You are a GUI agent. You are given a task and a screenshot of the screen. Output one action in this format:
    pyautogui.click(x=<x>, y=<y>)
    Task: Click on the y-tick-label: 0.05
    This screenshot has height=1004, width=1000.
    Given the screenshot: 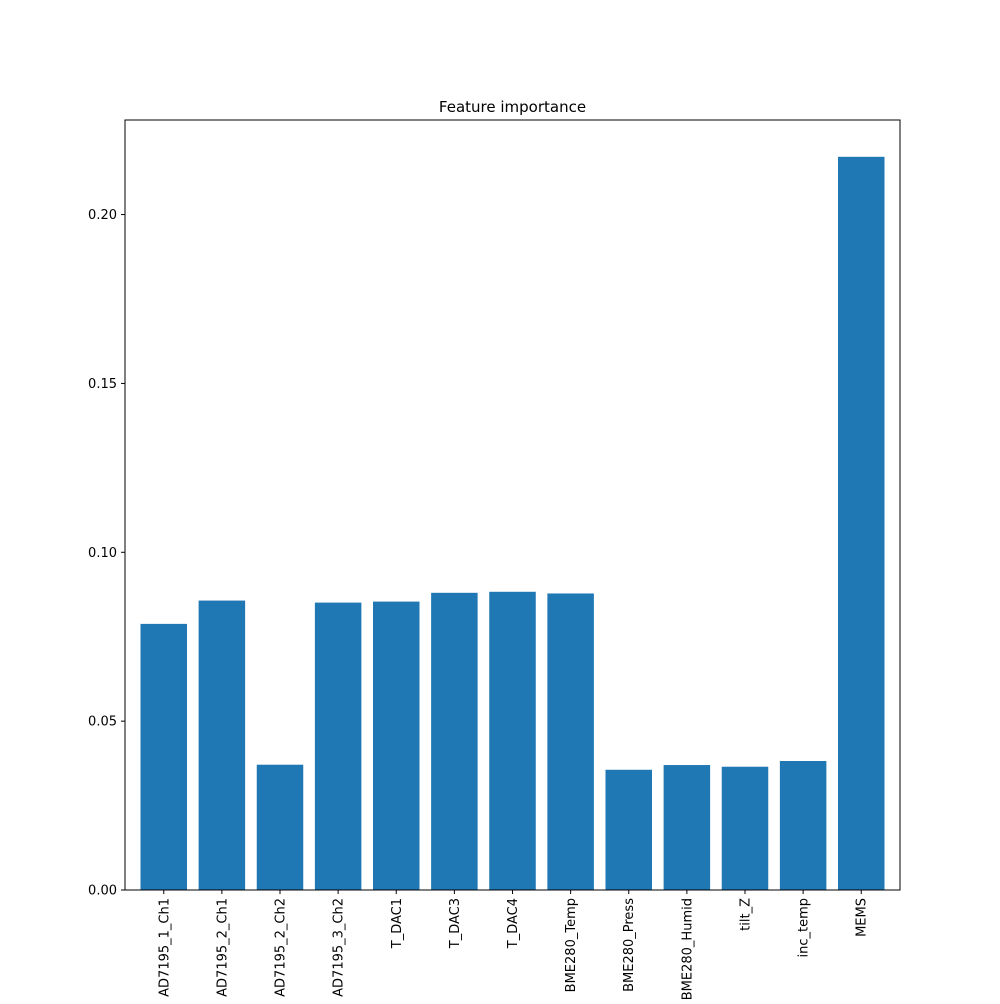 What is the action you would take?
    pyautogui.click(x=102, y=722)
    